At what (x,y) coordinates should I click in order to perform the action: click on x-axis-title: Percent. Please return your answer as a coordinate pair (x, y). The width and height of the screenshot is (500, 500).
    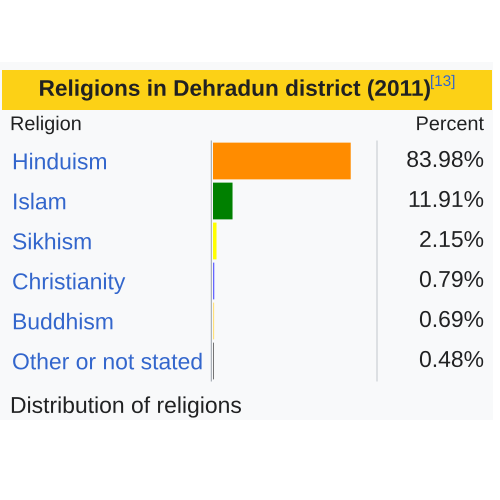
    Looking at the image, I should click on (450, 123).